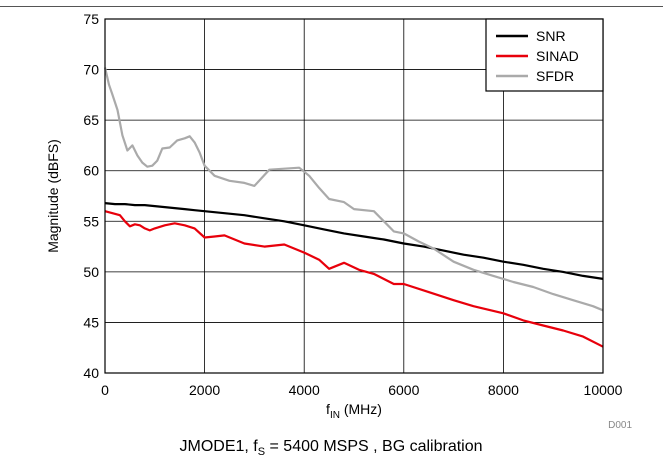 The image size is (663, 459). I want to click on caption-suffix: = 5400 MSPS , BG calibration, so click(373, 446).